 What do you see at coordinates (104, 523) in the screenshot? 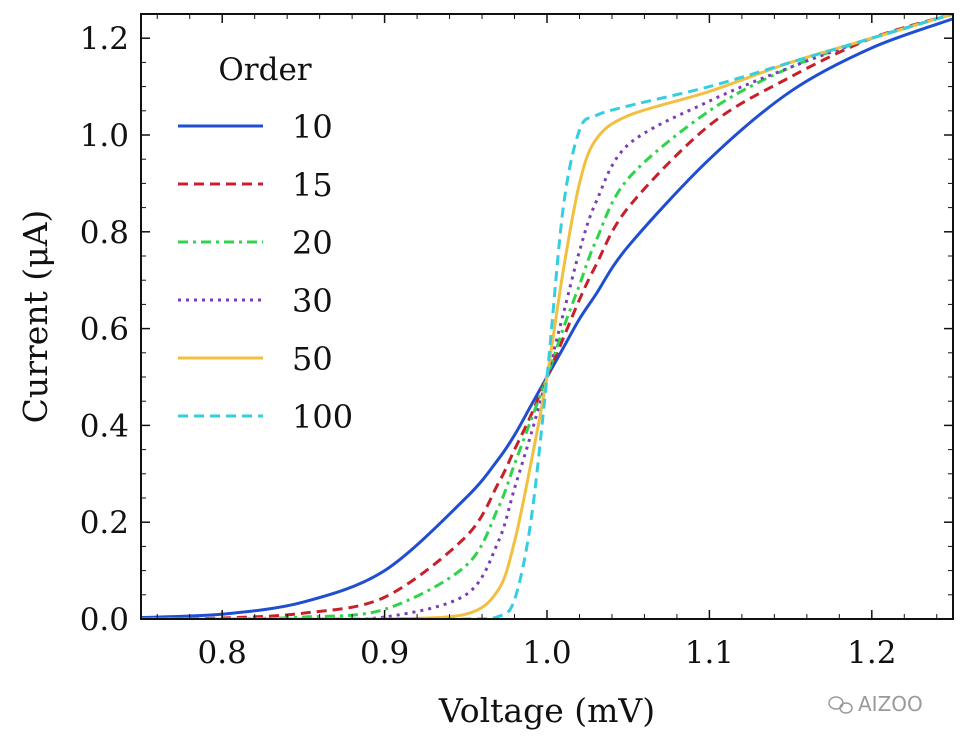
I see `y-tick-label: 0.2` at bounding box center [104, 523].